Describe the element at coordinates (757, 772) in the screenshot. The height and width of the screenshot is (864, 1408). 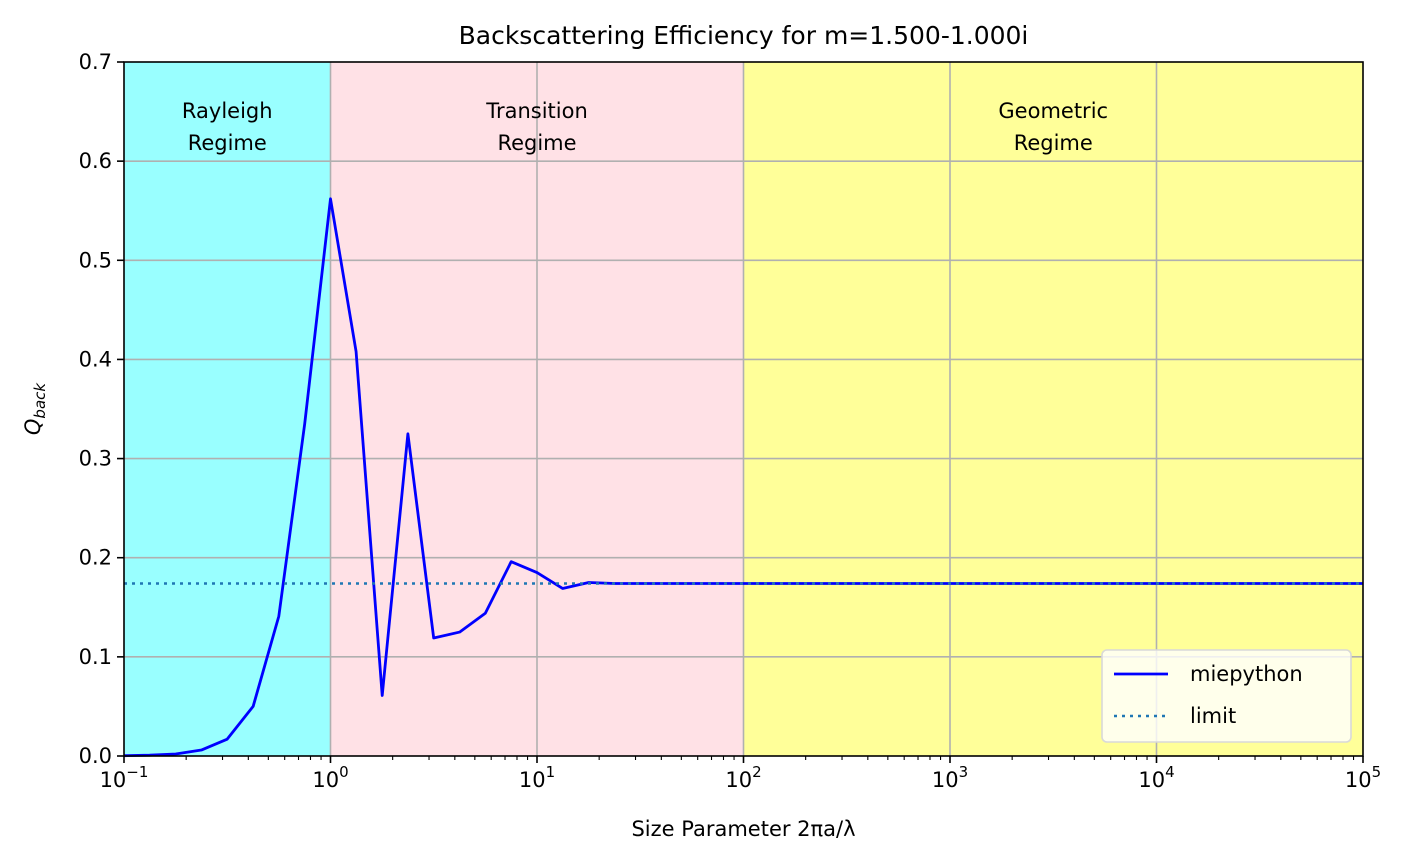
I see `x-tick-exp-3: 2` at that location.